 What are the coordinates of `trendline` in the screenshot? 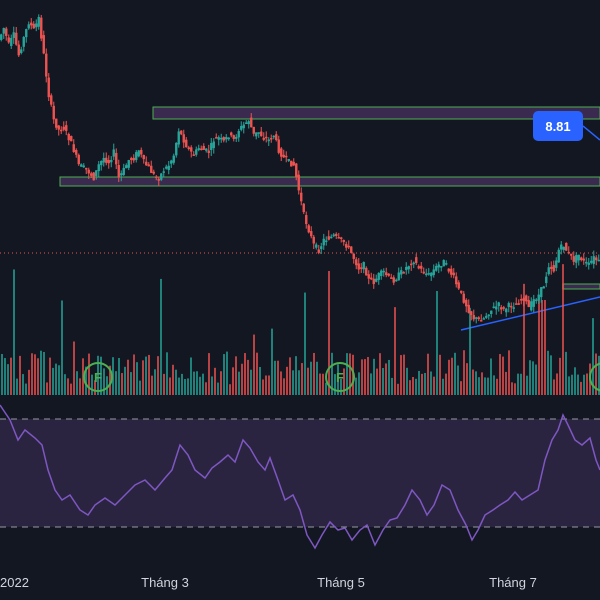 It's located at (530, 313).